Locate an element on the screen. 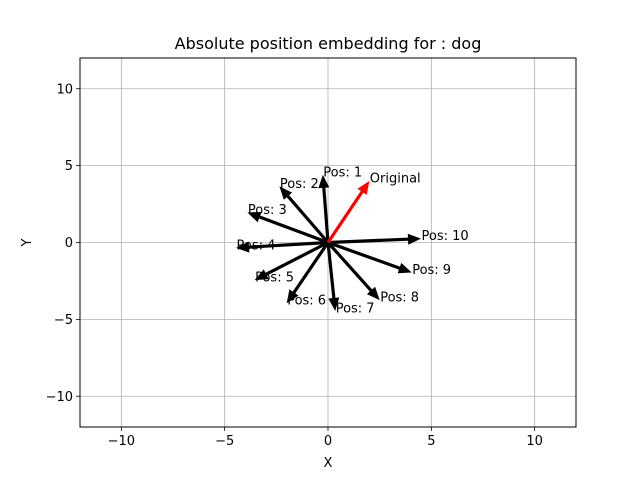  vector-label: Pos: 7 is located at coordinates (355, 308).